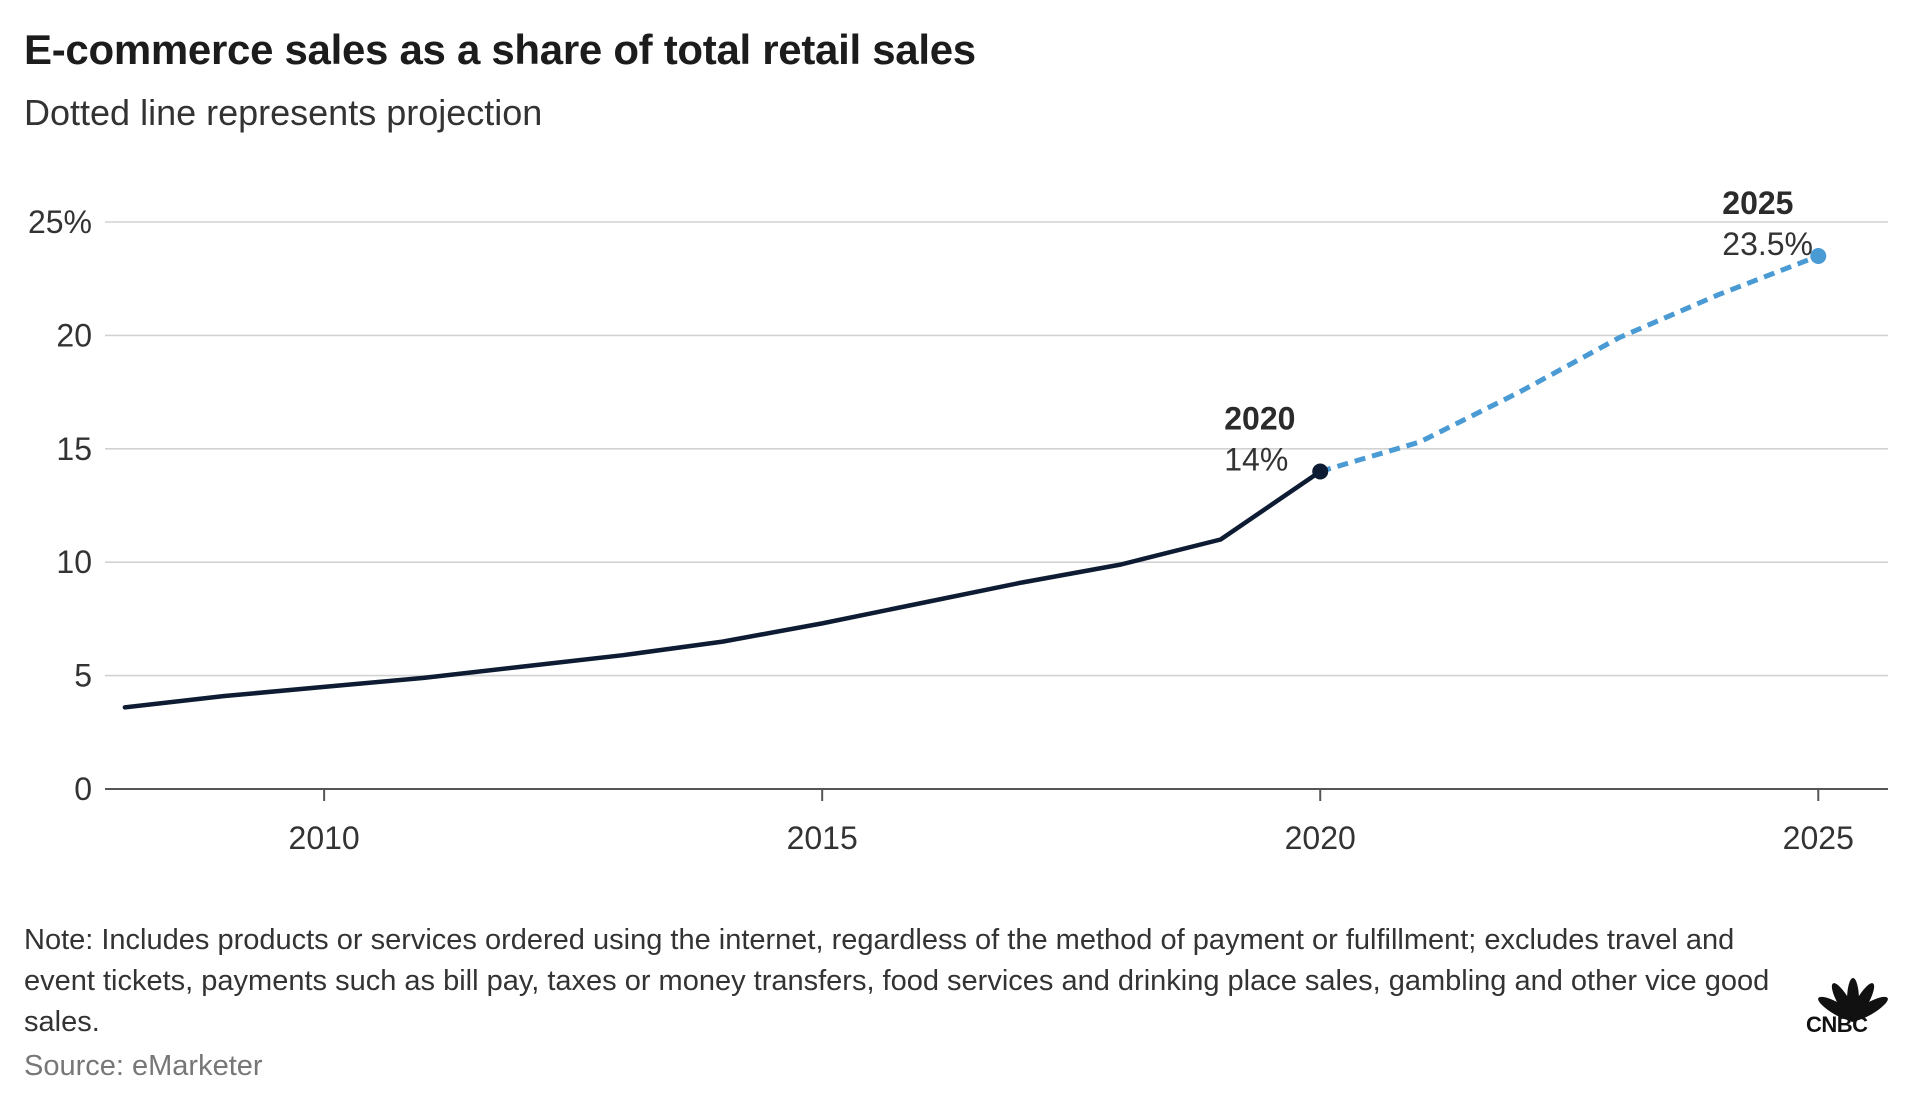 This screenshot has width=1910, height=1118. Describe the element at coordinates (83, 789) in the screenshot. I see `y-tick-label: 0` at that location.